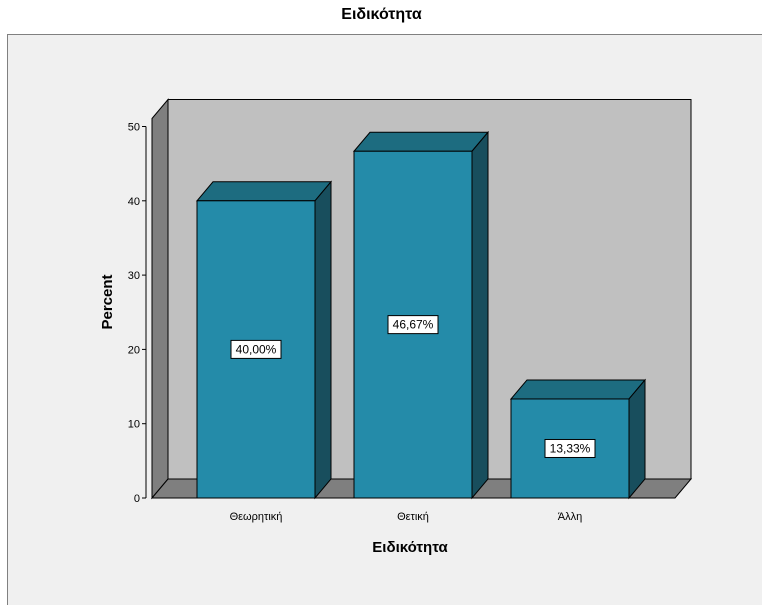  What do you see at coordinates (137, 313) in the screenshot?
I see `y-axis: 0 10 20 30 40 50` at bounding box center [137, 313].